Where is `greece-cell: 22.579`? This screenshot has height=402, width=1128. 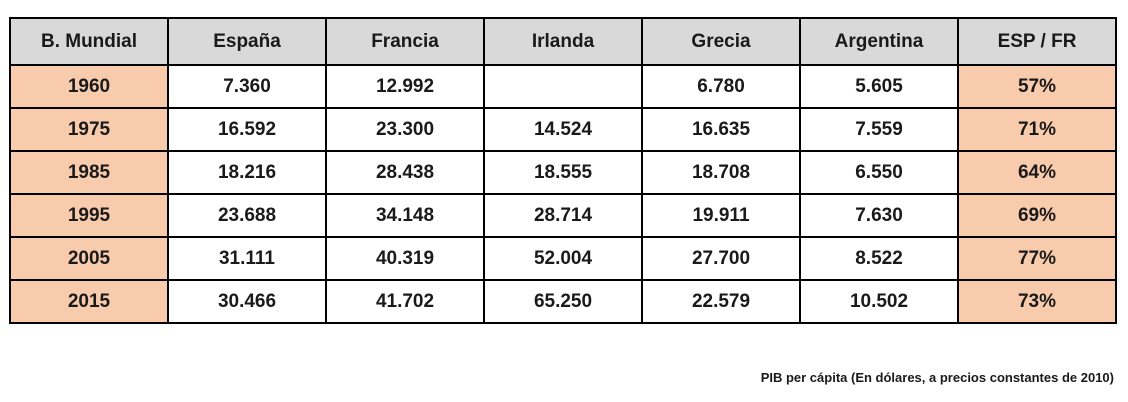
greece-cell: 22.579 is located at coordinates (721, 301).